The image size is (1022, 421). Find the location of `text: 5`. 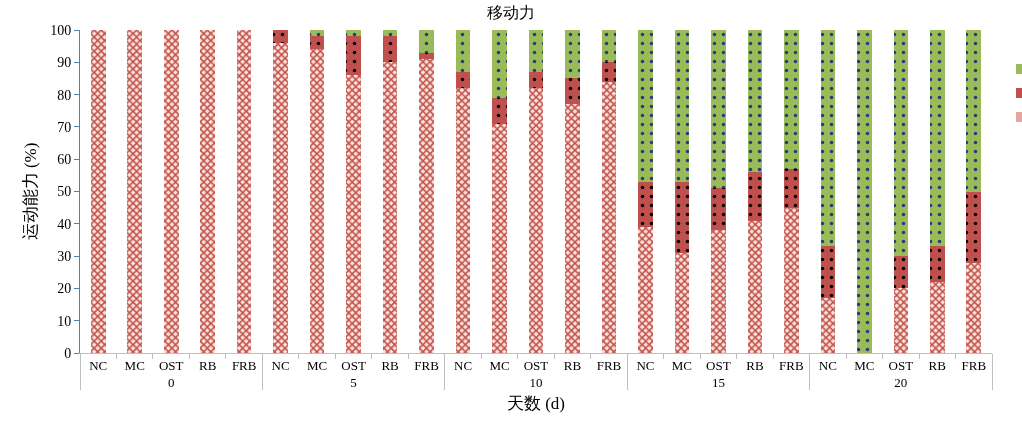

text: 5 is located at coordinates (353, 382).